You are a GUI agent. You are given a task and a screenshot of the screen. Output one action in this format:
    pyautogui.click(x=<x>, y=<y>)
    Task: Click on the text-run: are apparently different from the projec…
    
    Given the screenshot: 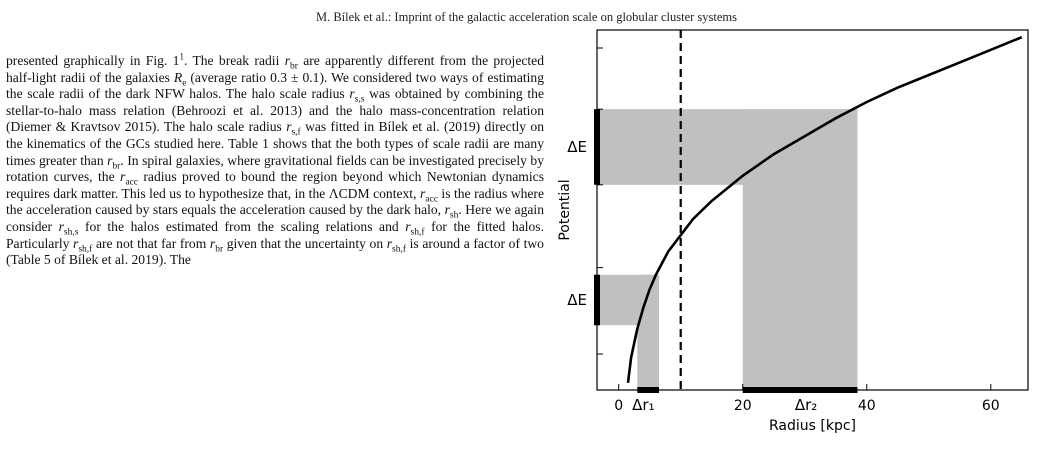 What is the action you would take?
    pyautogui.click(x=275, y=69)
    